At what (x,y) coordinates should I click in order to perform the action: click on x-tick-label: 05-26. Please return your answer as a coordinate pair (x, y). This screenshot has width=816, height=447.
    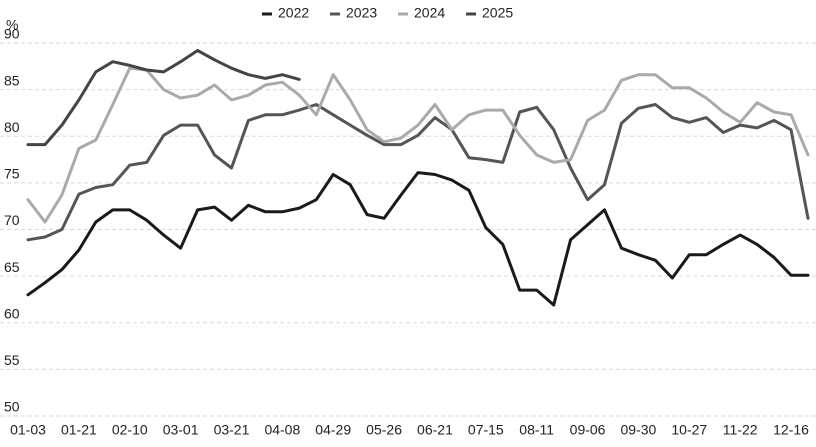
    Looking at the image, I should click on (384, 430).